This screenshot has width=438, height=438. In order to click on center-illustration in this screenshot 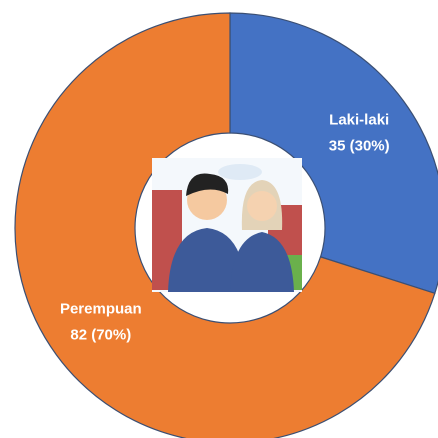, I will do `click(227, 225)`.